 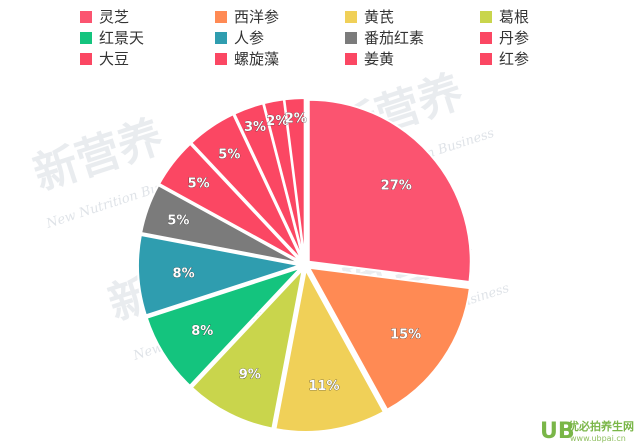 What do you see at coordinates (601, 426) in the screenshot?
I see `logo-text: 优必拍养生网` at bounding box center [601, 426].